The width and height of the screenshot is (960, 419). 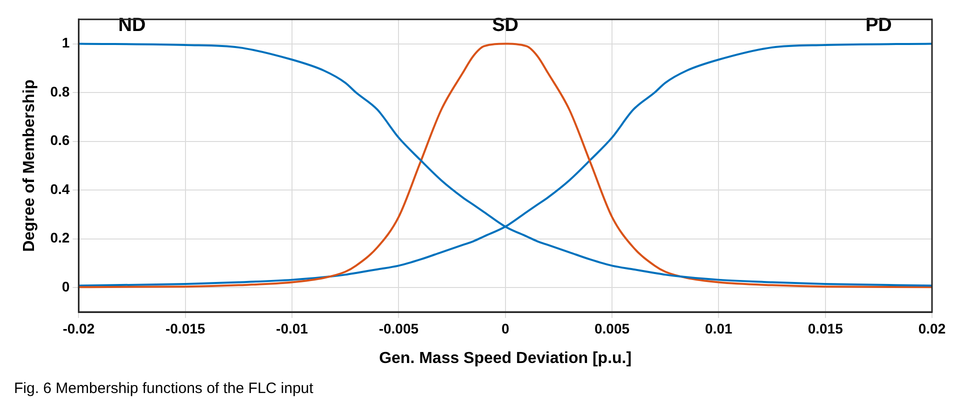 What do you see at coordinates (292, 328) in the screenshot?
I see `x-tick-label: -0.01` at bounding box center [292, 328].